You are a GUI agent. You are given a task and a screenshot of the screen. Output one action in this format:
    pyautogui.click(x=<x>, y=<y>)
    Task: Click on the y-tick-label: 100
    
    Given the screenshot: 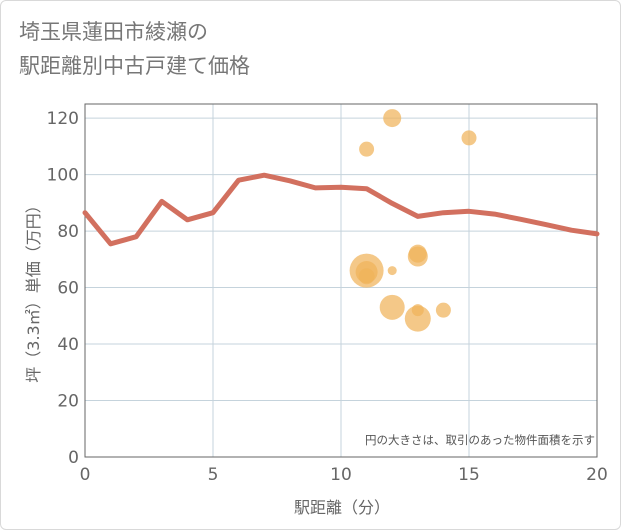 What is the action you would take?
    pyautogui.click(x=63, y=176)
    